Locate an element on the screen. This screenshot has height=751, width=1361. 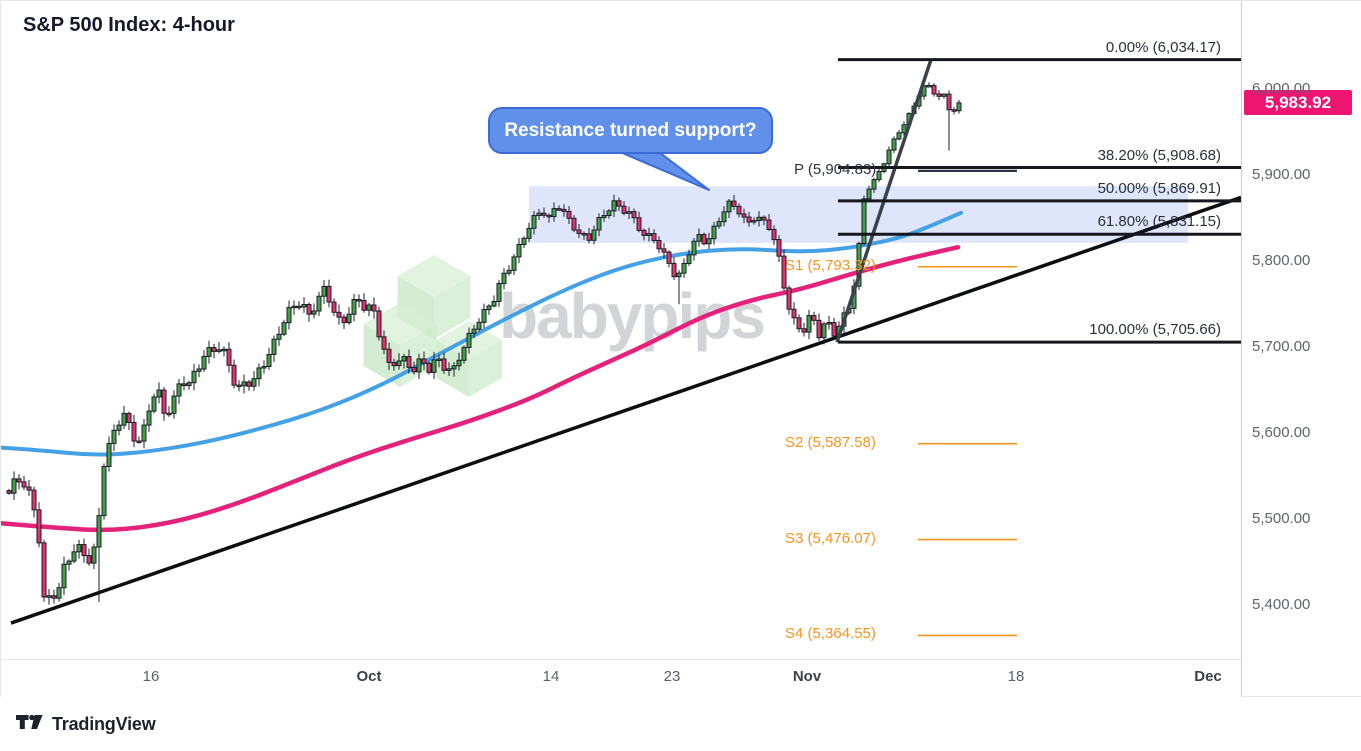
watermark-cube-icon is located at coordinates (400, 345).